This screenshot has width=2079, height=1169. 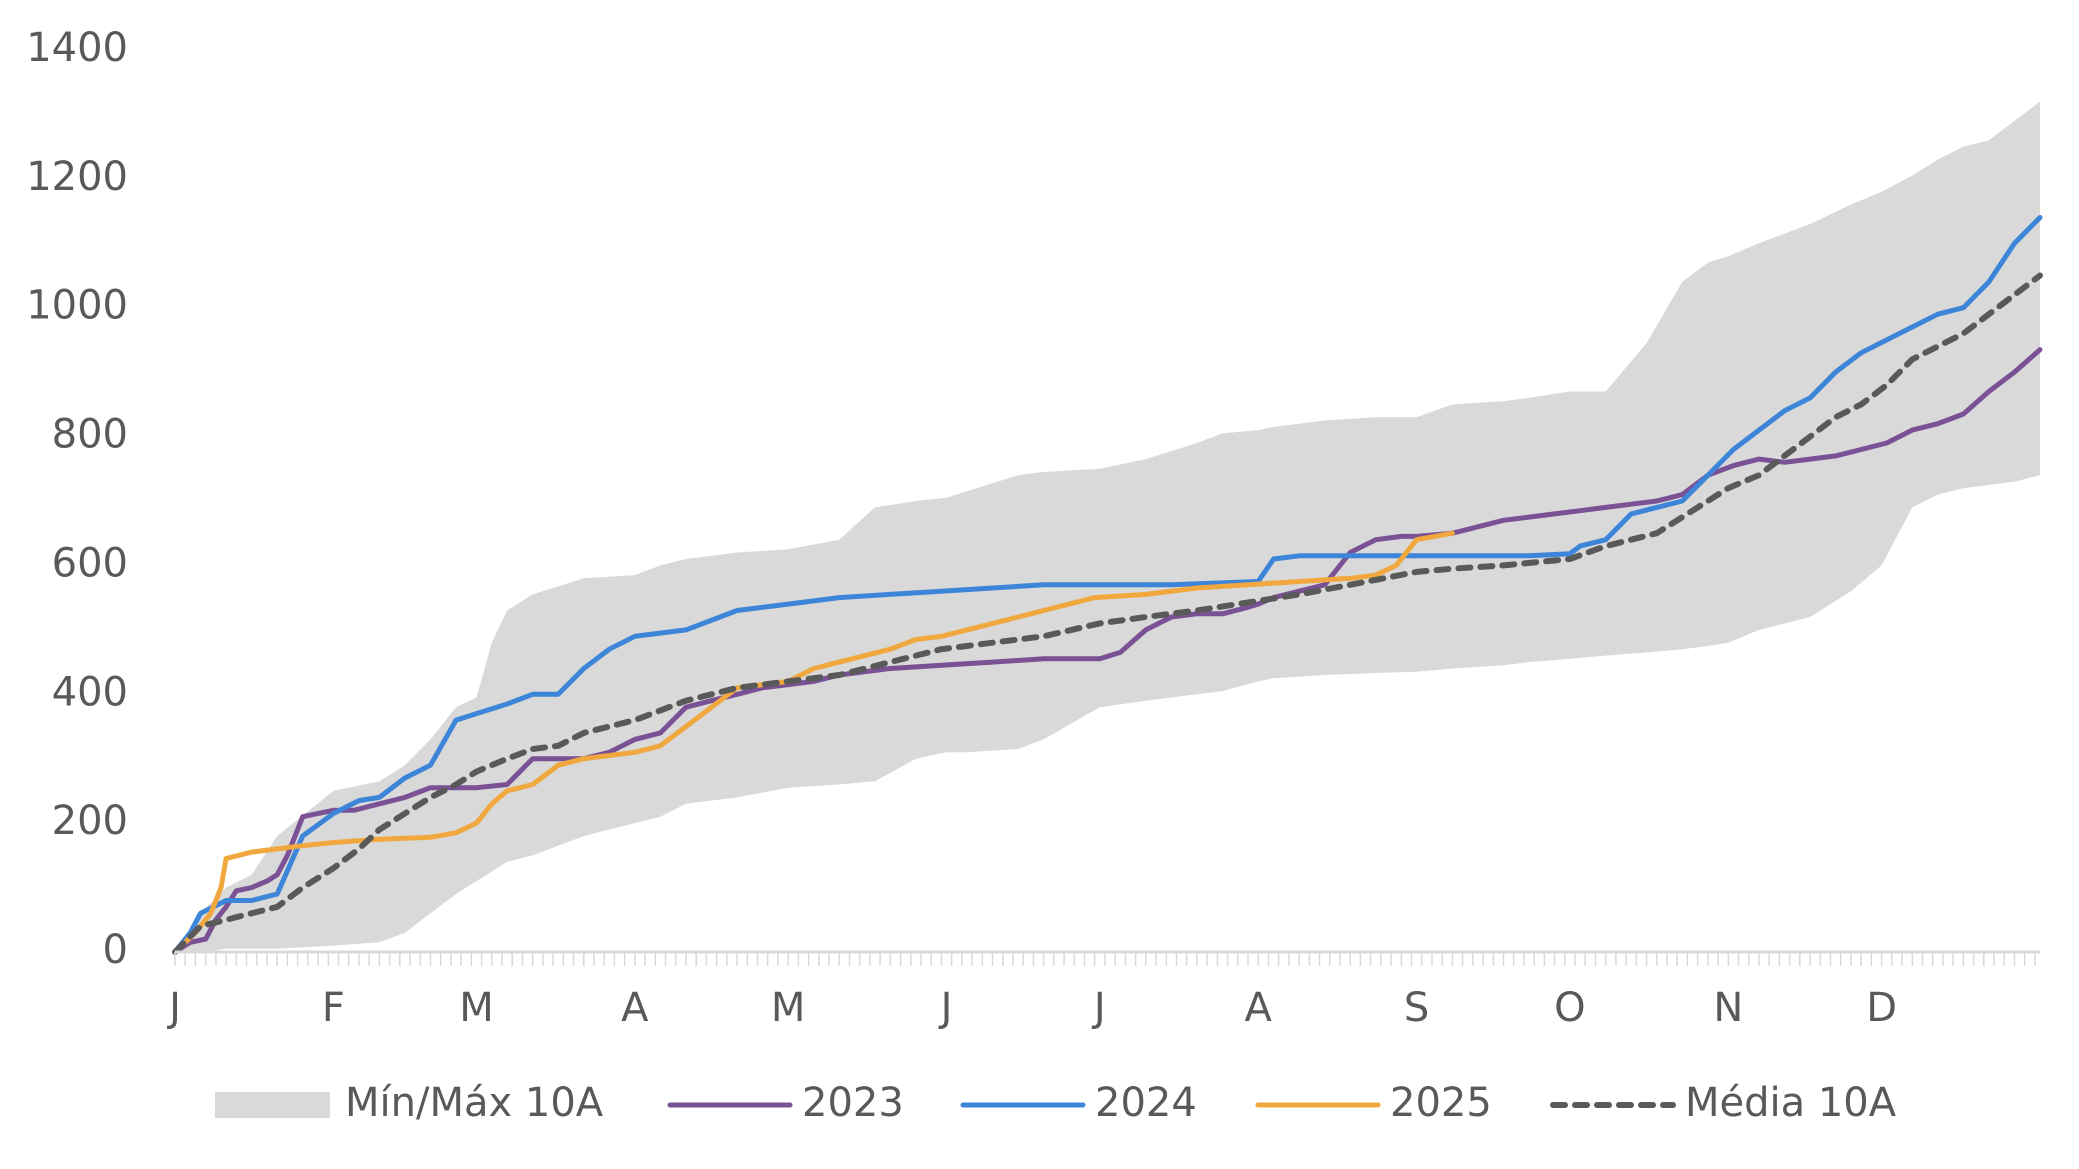 What do you see at coordinates (1791, 1103) in the screenshot?
I see `legend-label: Média 10A` at bounding box center [1791, 1103].